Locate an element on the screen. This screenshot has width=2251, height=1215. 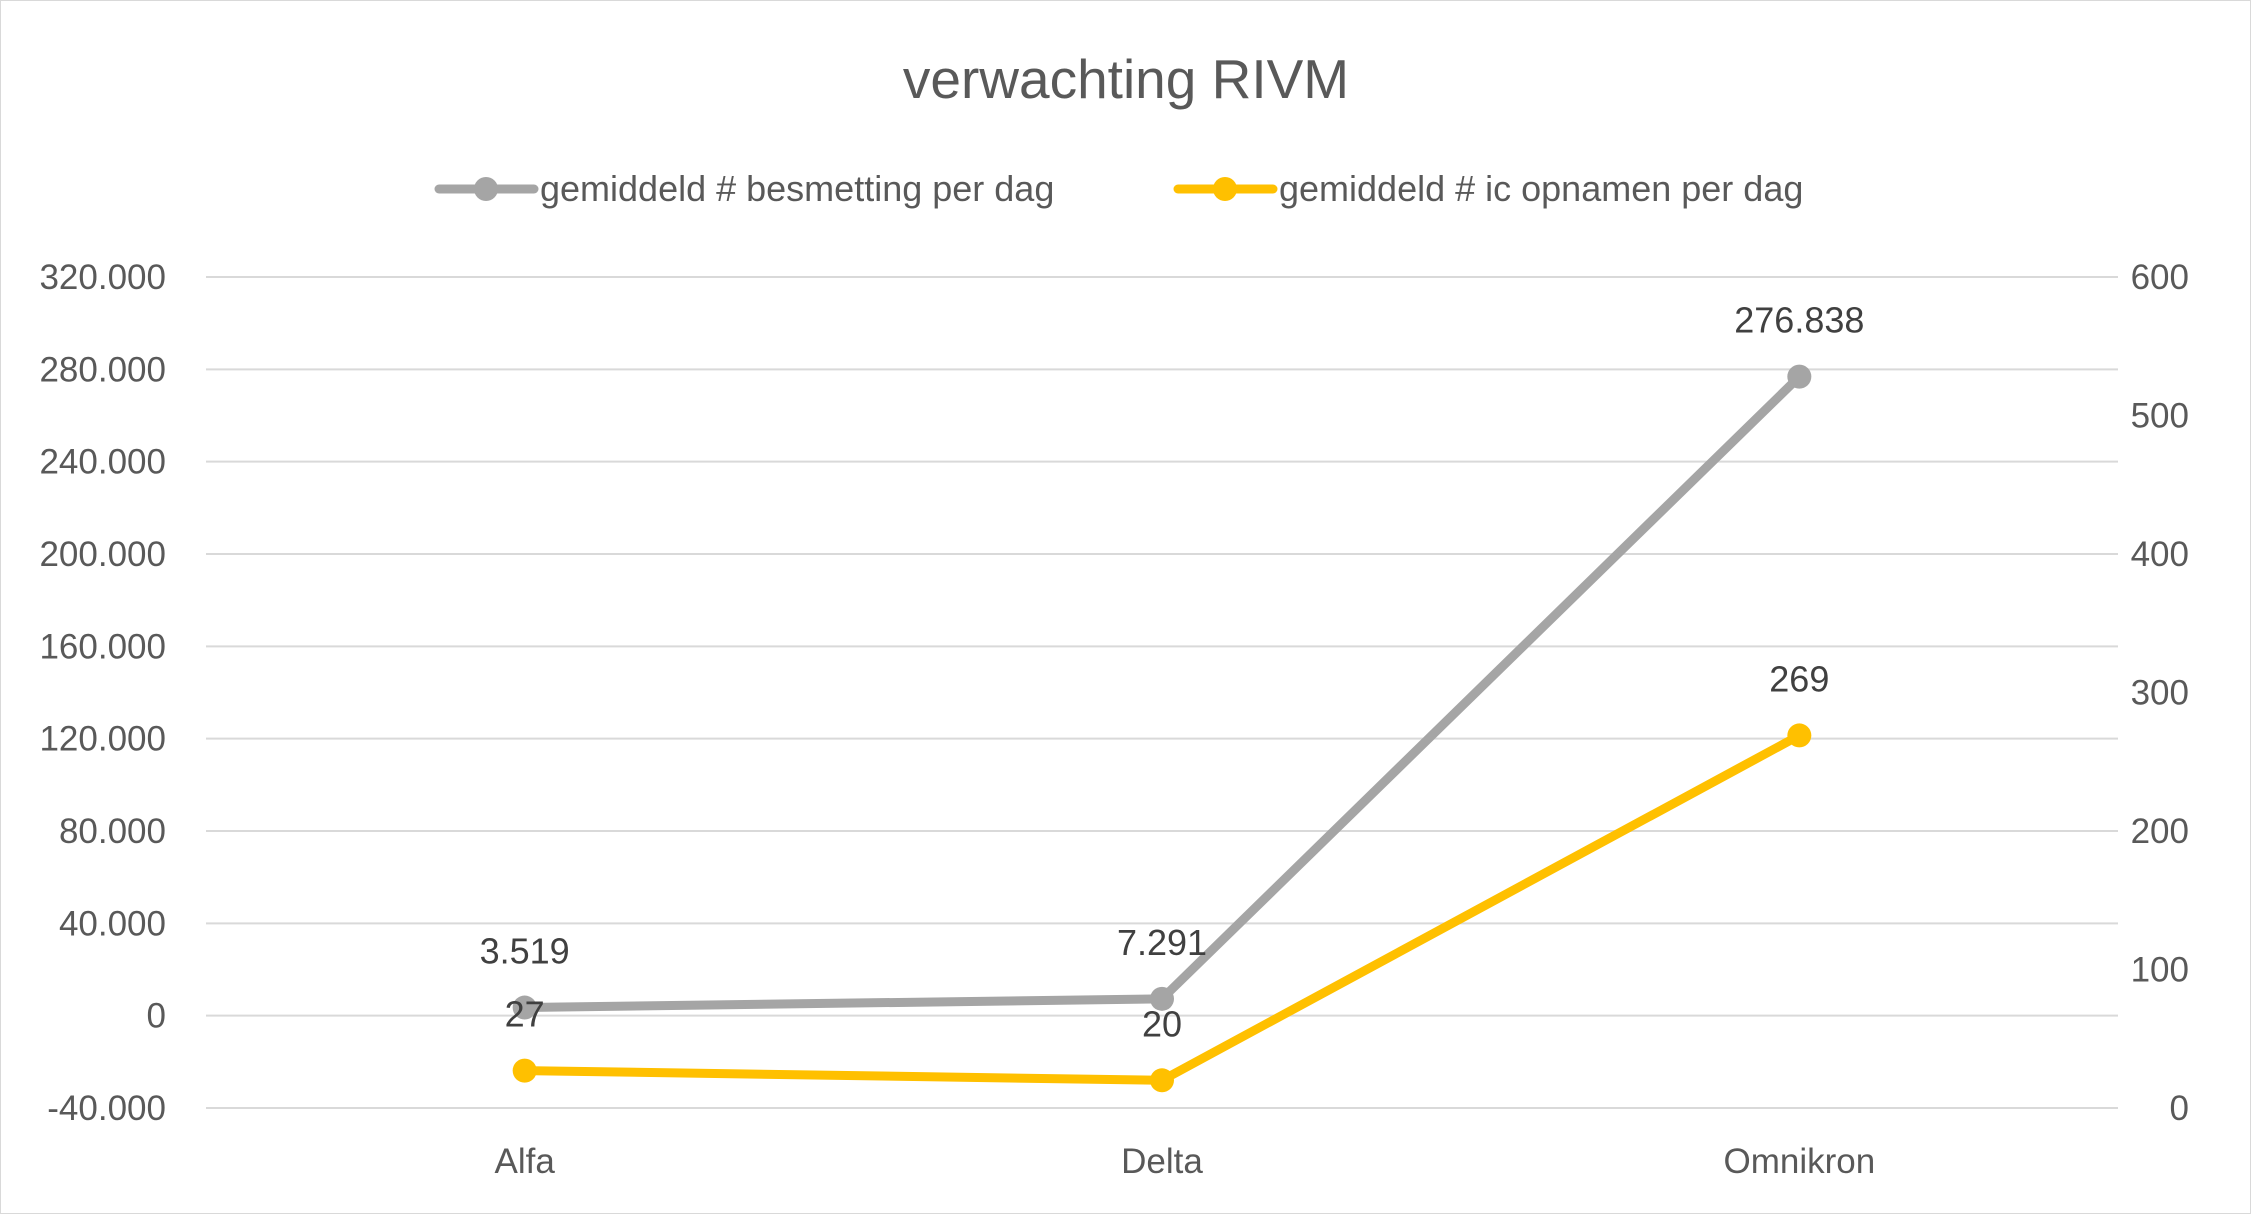
right-tick-label: 500 is located at coordinates (2160, 416).